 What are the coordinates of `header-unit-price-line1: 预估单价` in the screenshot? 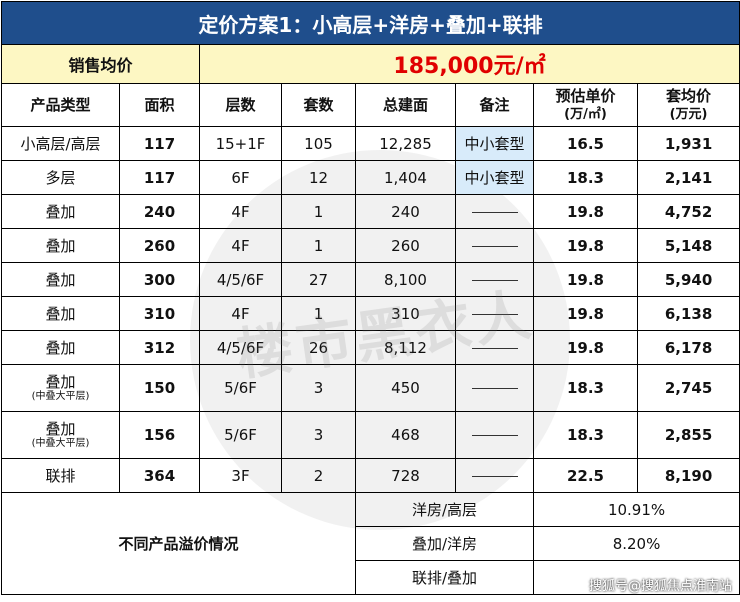 It's located at (585, 95).